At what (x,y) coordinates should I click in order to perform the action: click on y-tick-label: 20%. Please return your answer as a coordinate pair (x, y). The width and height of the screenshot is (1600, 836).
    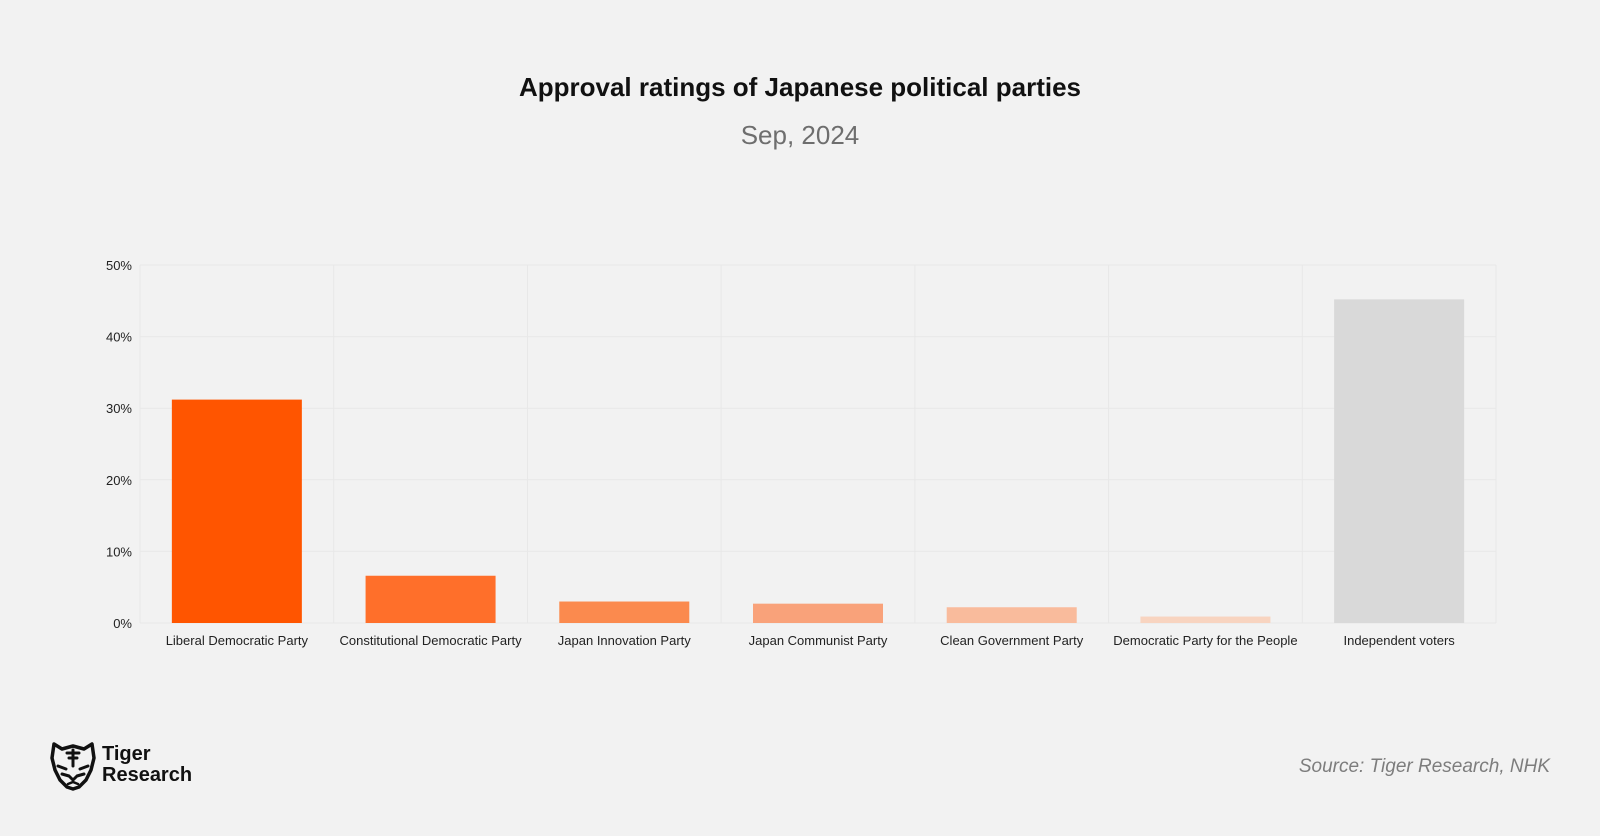
    Looking at the image, I should click on (119, 480).